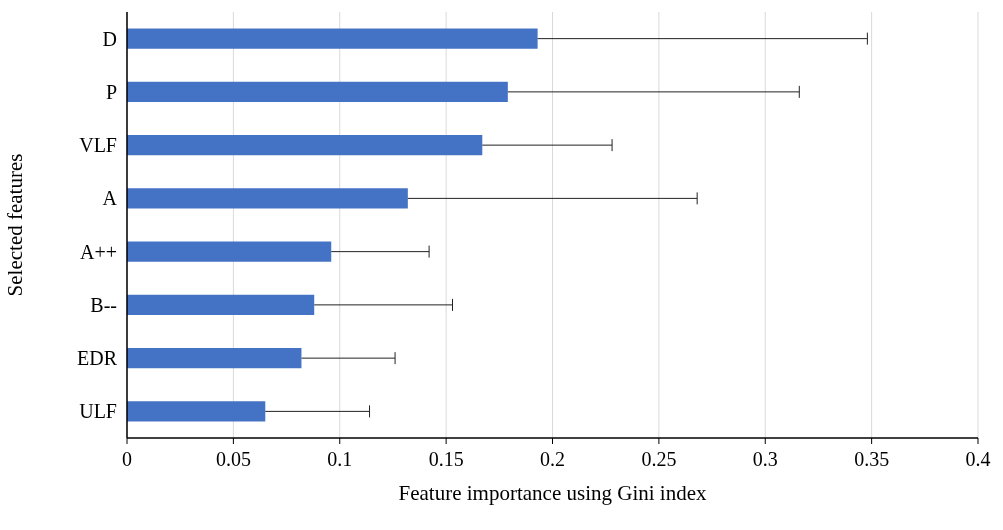 The image size is (1003, 530). What do you see at coordinates (872, 459) in the screenshot?
I see `x-tick-label: 0.35` at bounding box center [872, 459].